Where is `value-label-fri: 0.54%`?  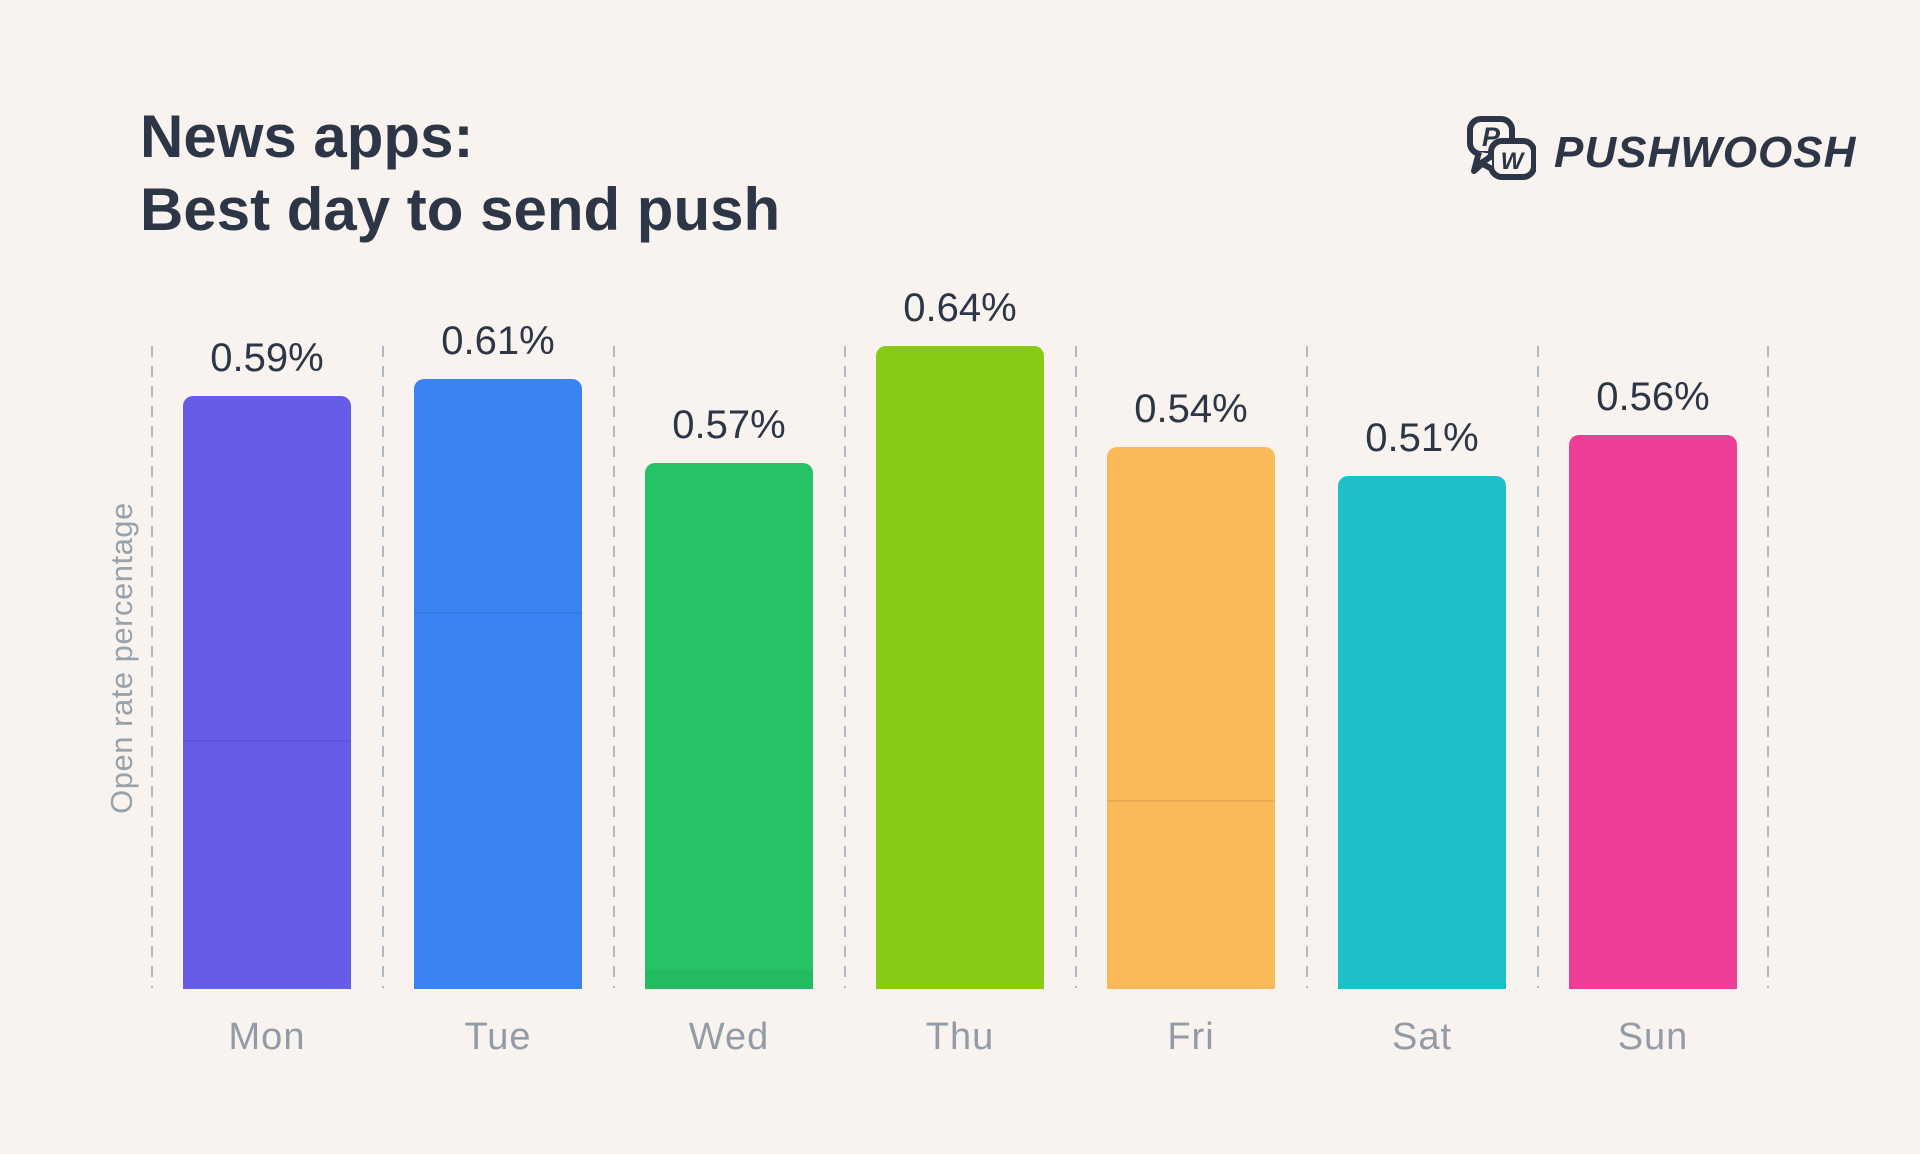
value-label-fri: 0.54% is located at coordinates (1191, 409).